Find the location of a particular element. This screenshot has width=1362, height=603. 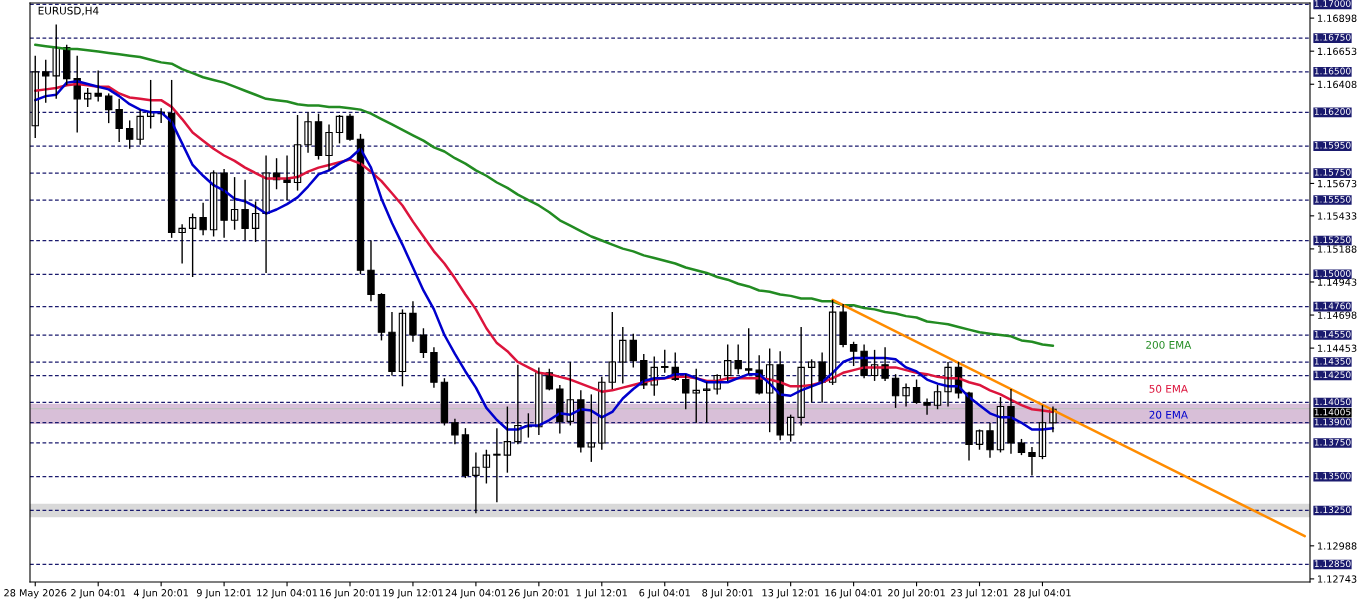

x-tick-label: 9 Jun 12:01 is located at coordinates (223, 594).